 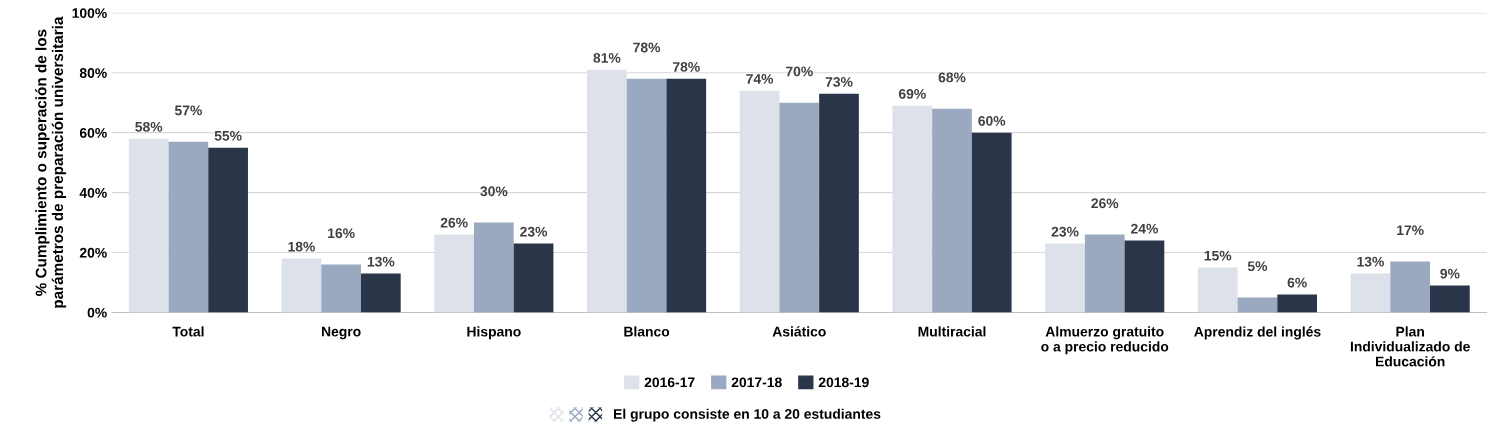 I want to click on data-label: 30%, so click(x=494, y=191).